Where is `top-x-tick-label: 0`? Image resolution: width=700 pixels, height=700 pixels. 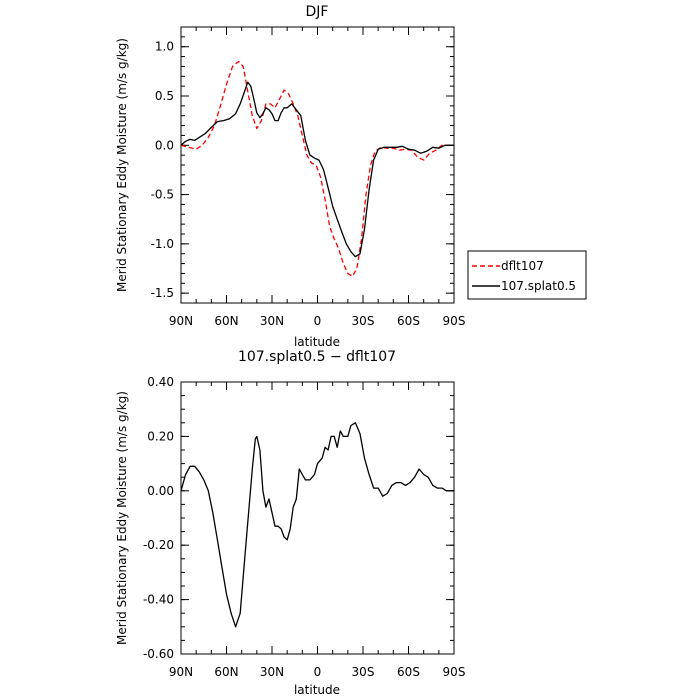
top-x-tick-label: 0 is located at coordinates (318, 321).